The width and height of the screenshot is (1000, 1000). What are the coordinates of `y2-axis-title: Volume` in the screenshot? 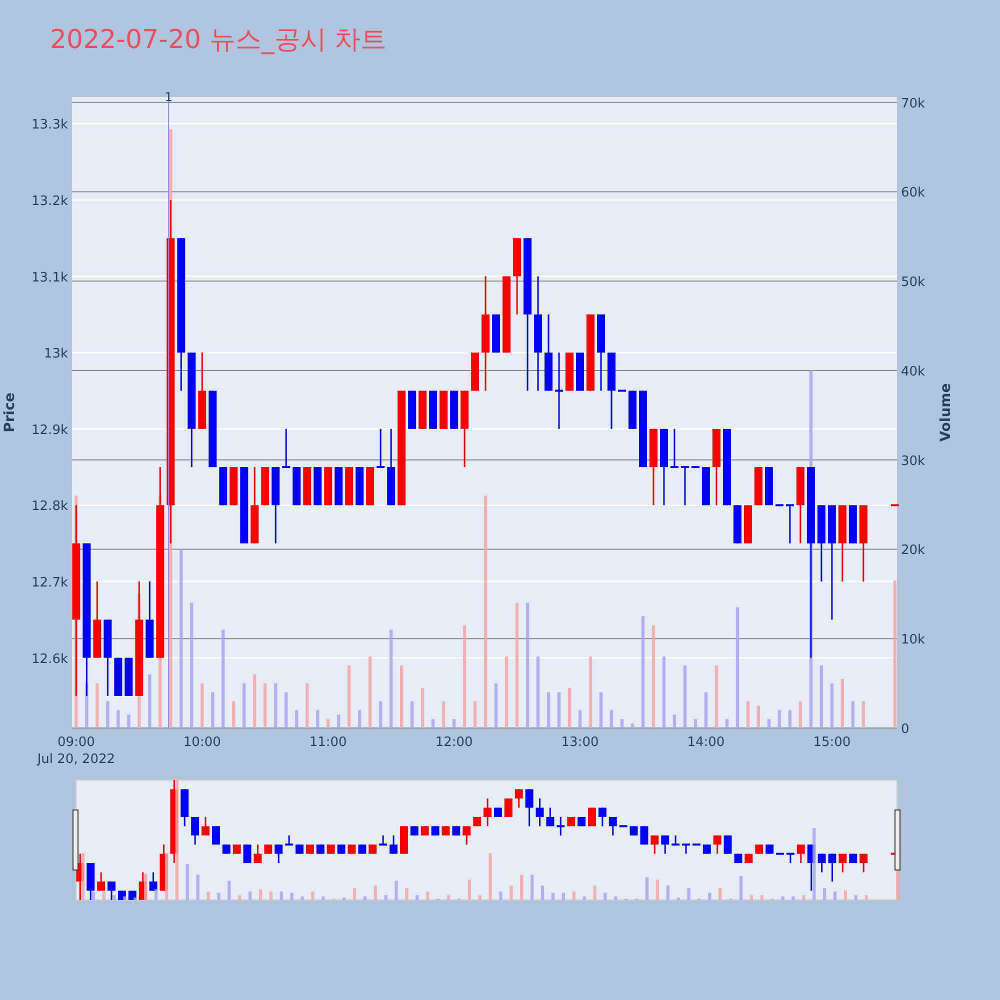 It's located at (946, 412).